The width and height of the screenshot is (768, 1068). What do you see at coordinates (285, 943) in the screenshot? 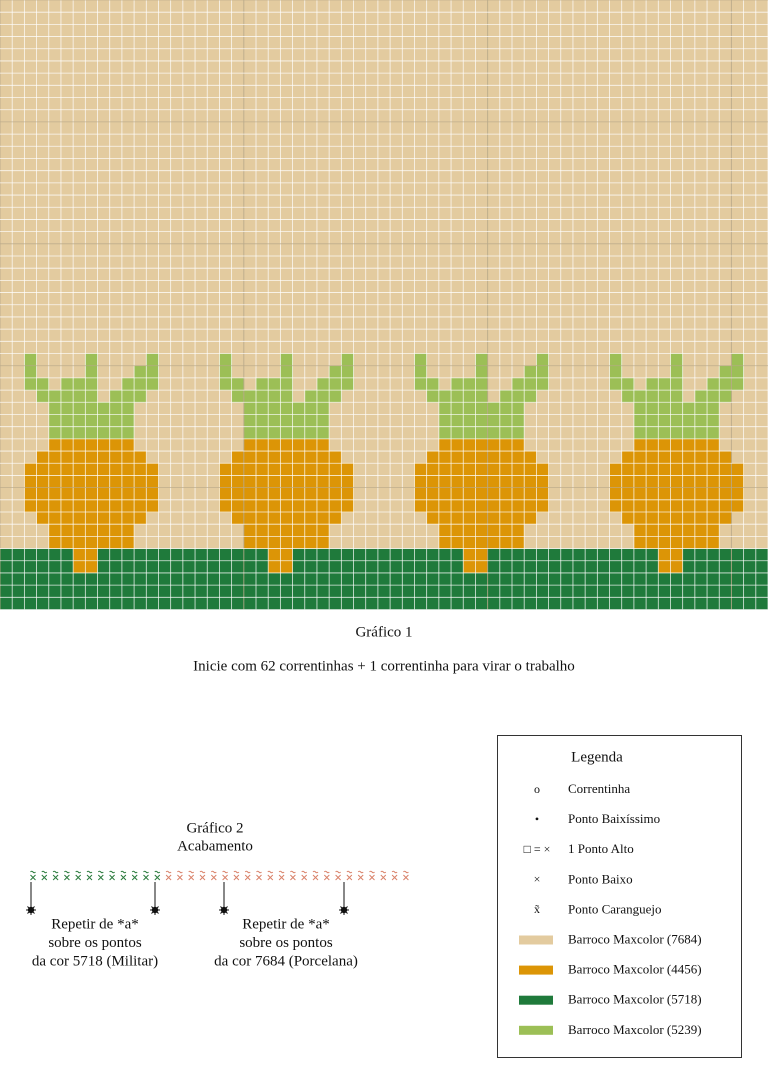
I see `repeat-note: sobre os pontos` at bounding box center [285, 943].